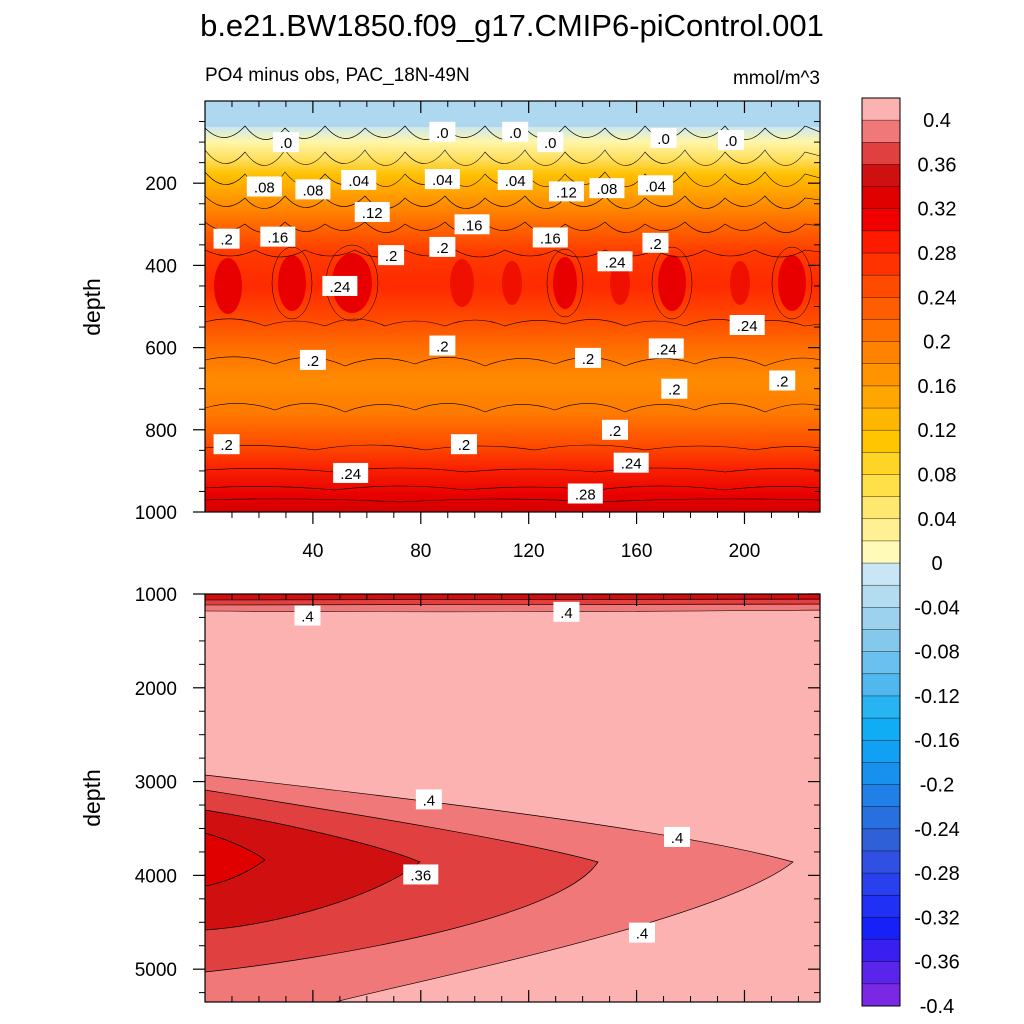  Describe the element at coordinates (937, 165) in the screenshot. I see `colorbar-label: 0.36` at that location.